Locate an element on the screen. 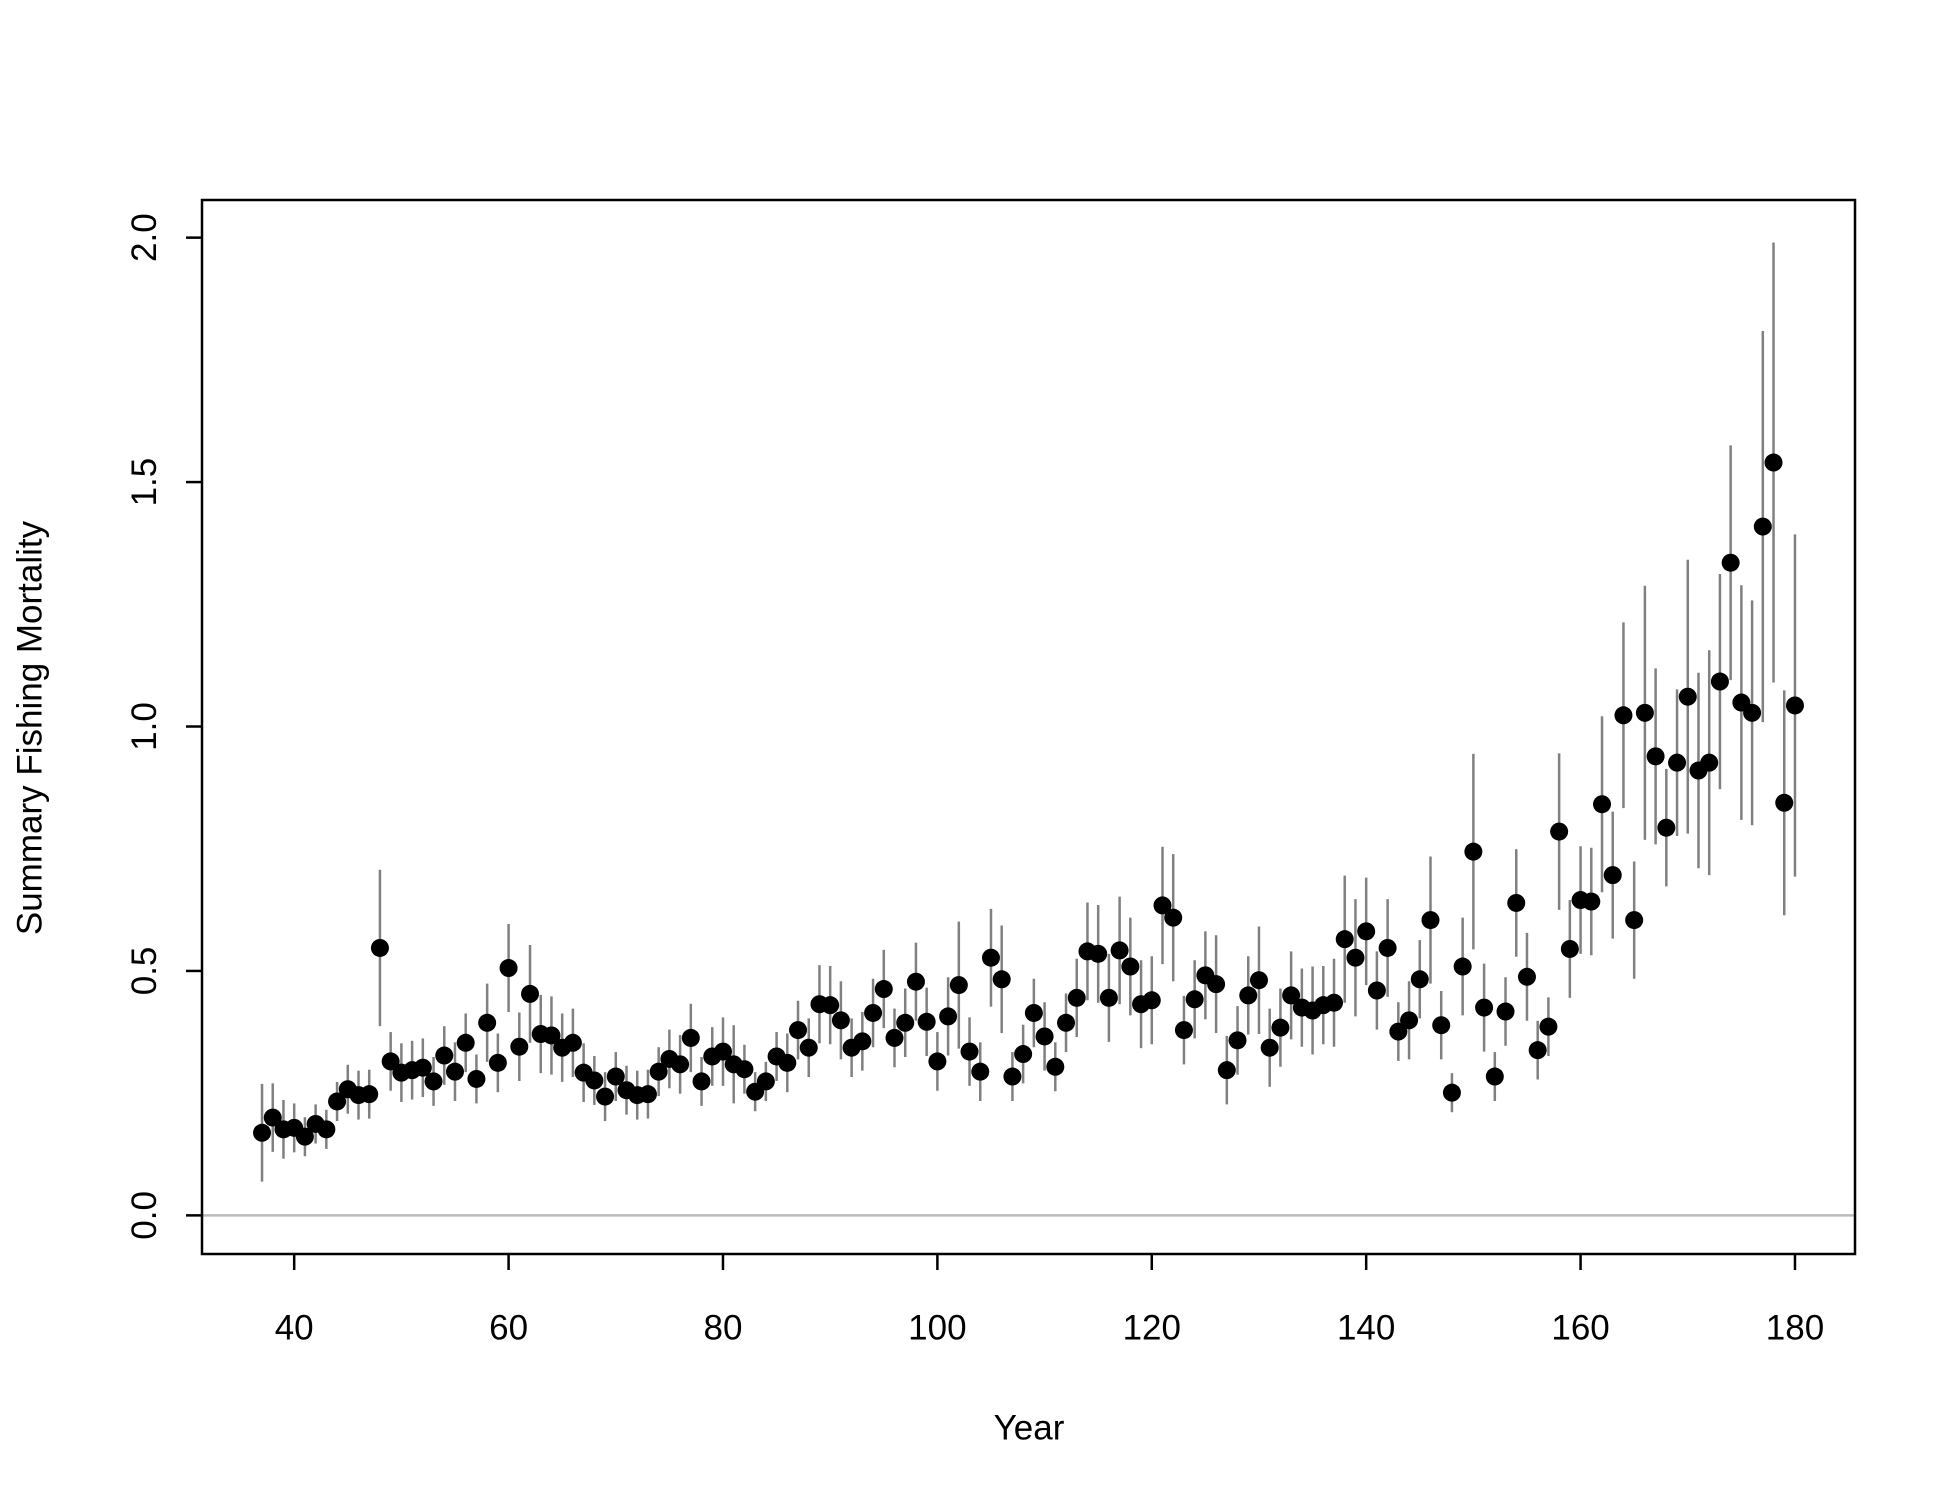 The height and width of the screenshot is (1500, 1950). x-tick-label: 160 is located at coordinates (1580, 1327).